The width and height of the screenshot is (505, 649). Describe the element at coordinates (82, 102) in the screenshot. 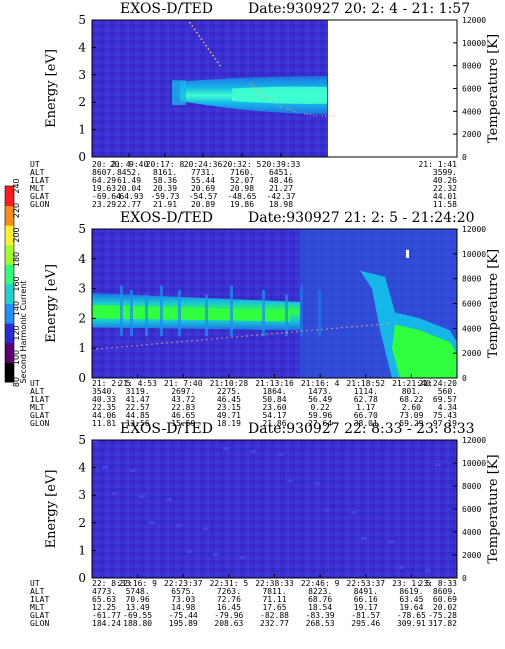

I see `y-tick-label: 2` at that location.